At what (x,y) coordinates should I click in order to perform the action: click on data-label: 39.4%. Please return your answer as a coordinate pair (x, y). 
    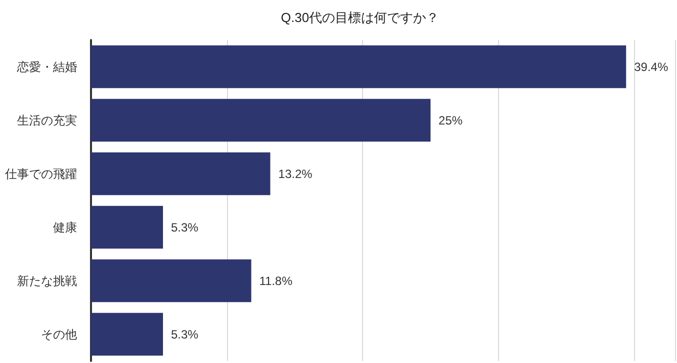
    Looking at the image, I should click on (651, 67).